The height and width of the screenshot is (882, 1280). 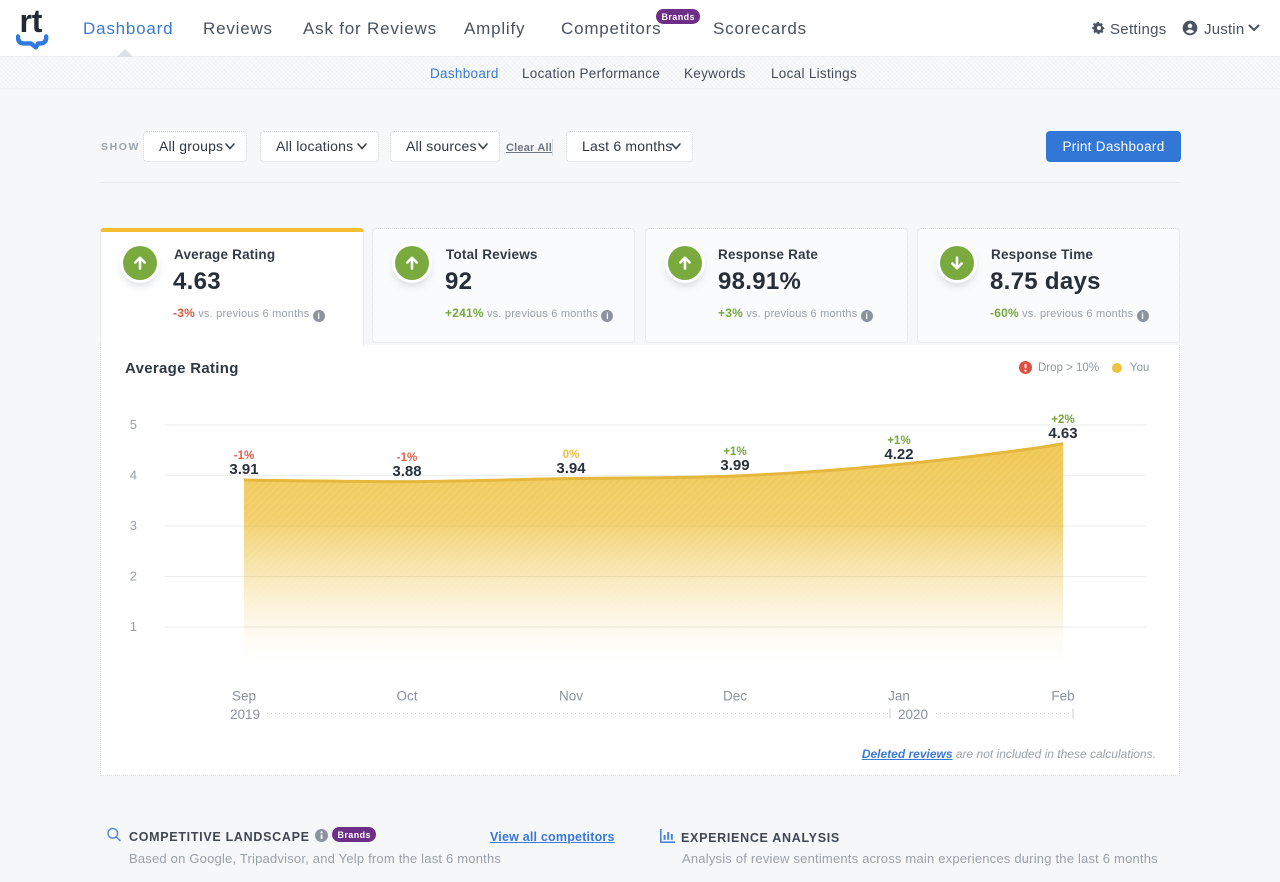 I want to click on svg-text: Jan, so click(x=899, y=696).